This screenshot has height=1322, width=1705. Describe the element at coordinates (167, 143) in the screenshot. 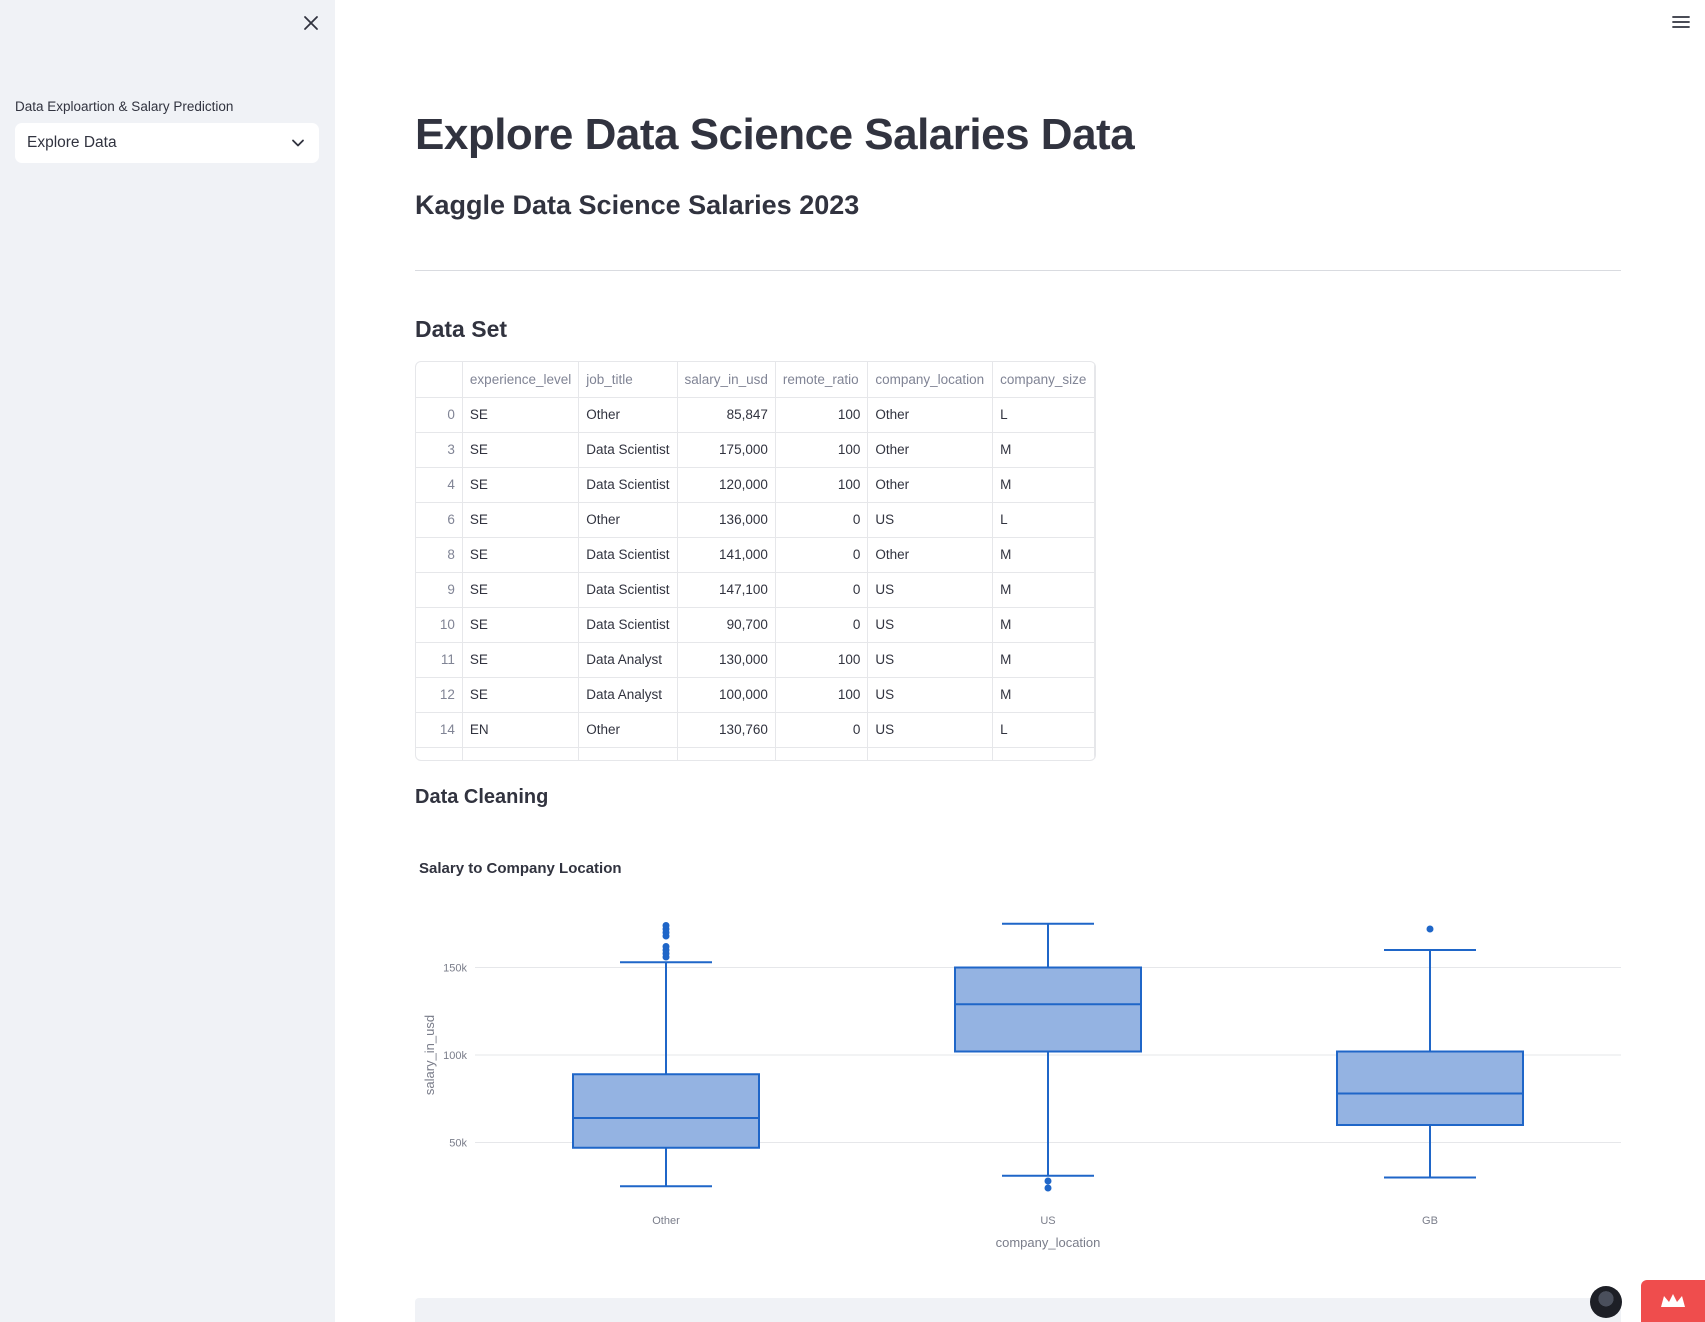

I see `page-select: Explore Data` at that location.